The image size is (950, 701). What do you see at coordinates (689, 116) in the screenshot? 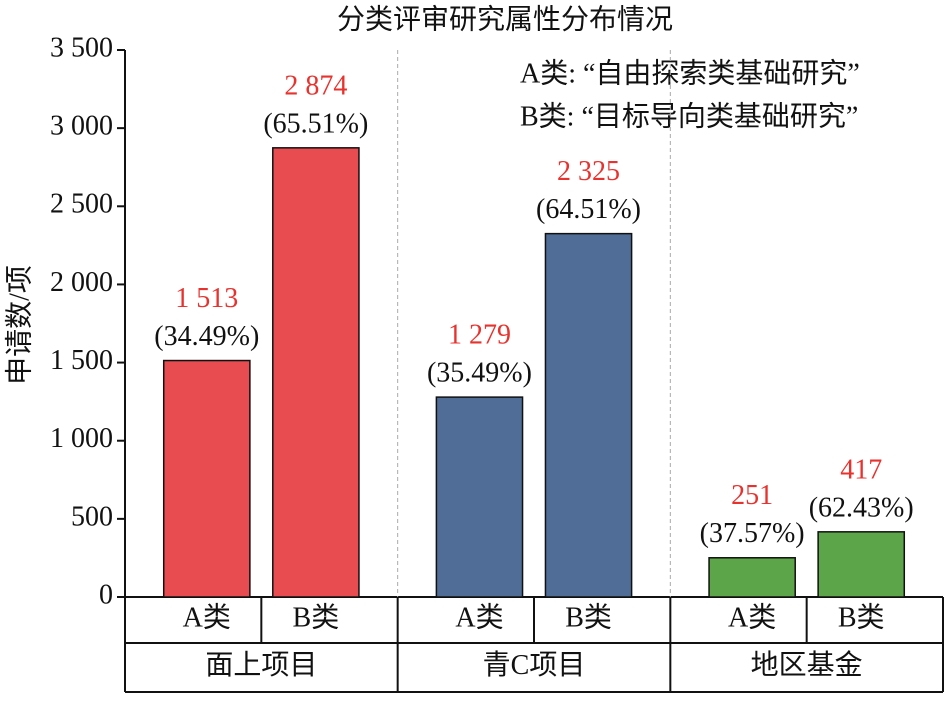
I see `annotation: B类: “目标导向类基础研究”` at bounding box center [689, 116].